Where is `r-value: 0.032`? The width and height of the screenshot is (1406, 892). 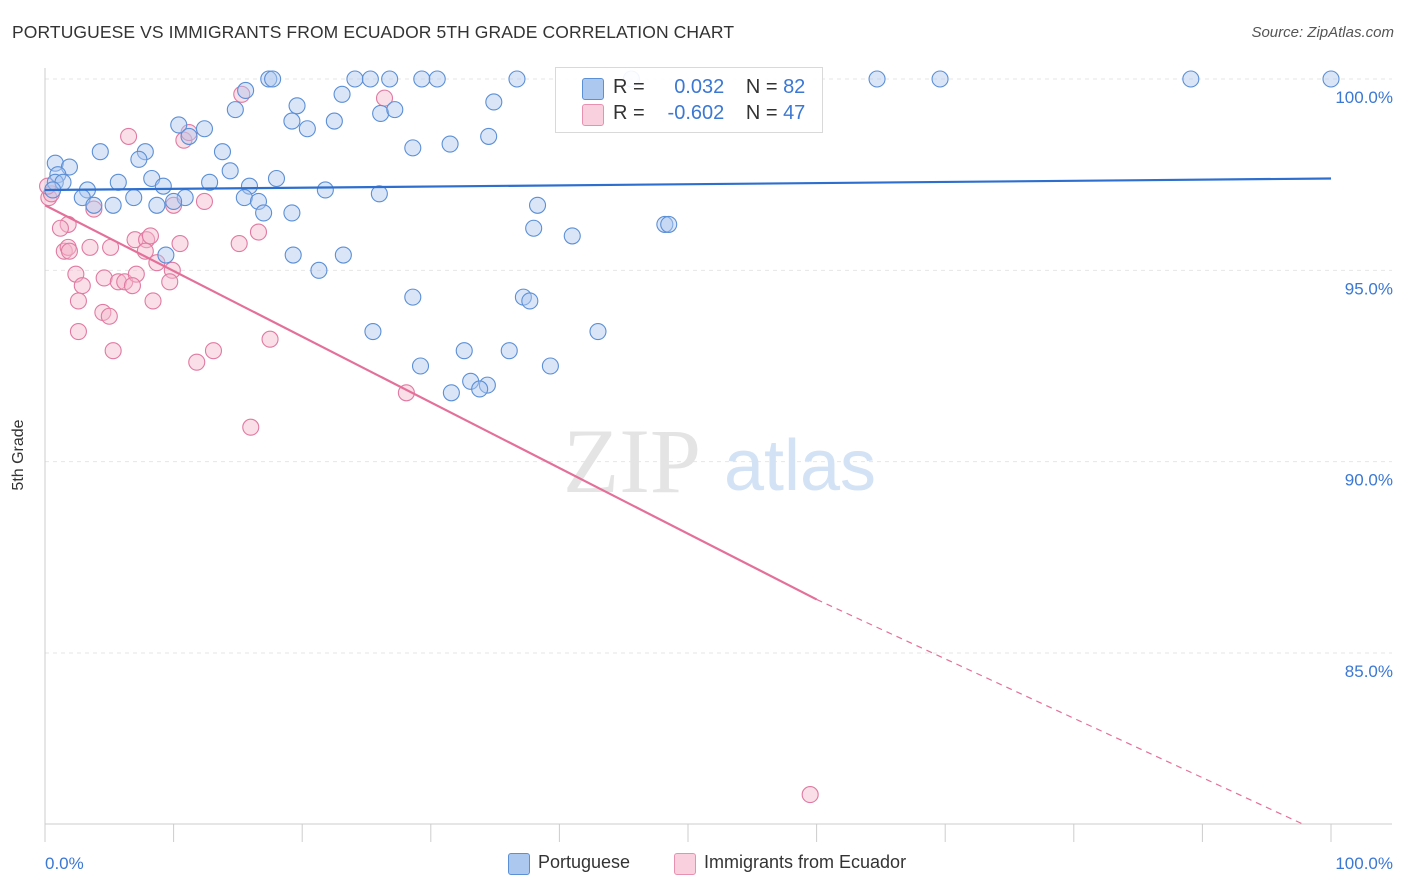 r-value: 0.032 is located at coordinates (699, 87).